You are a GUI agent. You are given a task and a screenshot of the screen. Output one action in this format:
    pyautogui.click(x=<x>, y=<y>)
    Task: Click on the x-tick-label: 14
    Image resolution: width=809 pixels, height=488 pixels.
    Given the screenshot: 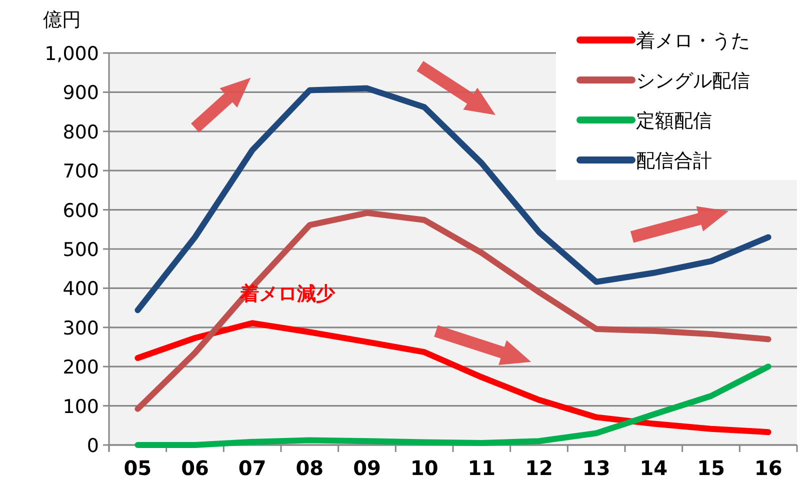 What is the action you would take?
    pyautogui.click(x=654, y=468)
    